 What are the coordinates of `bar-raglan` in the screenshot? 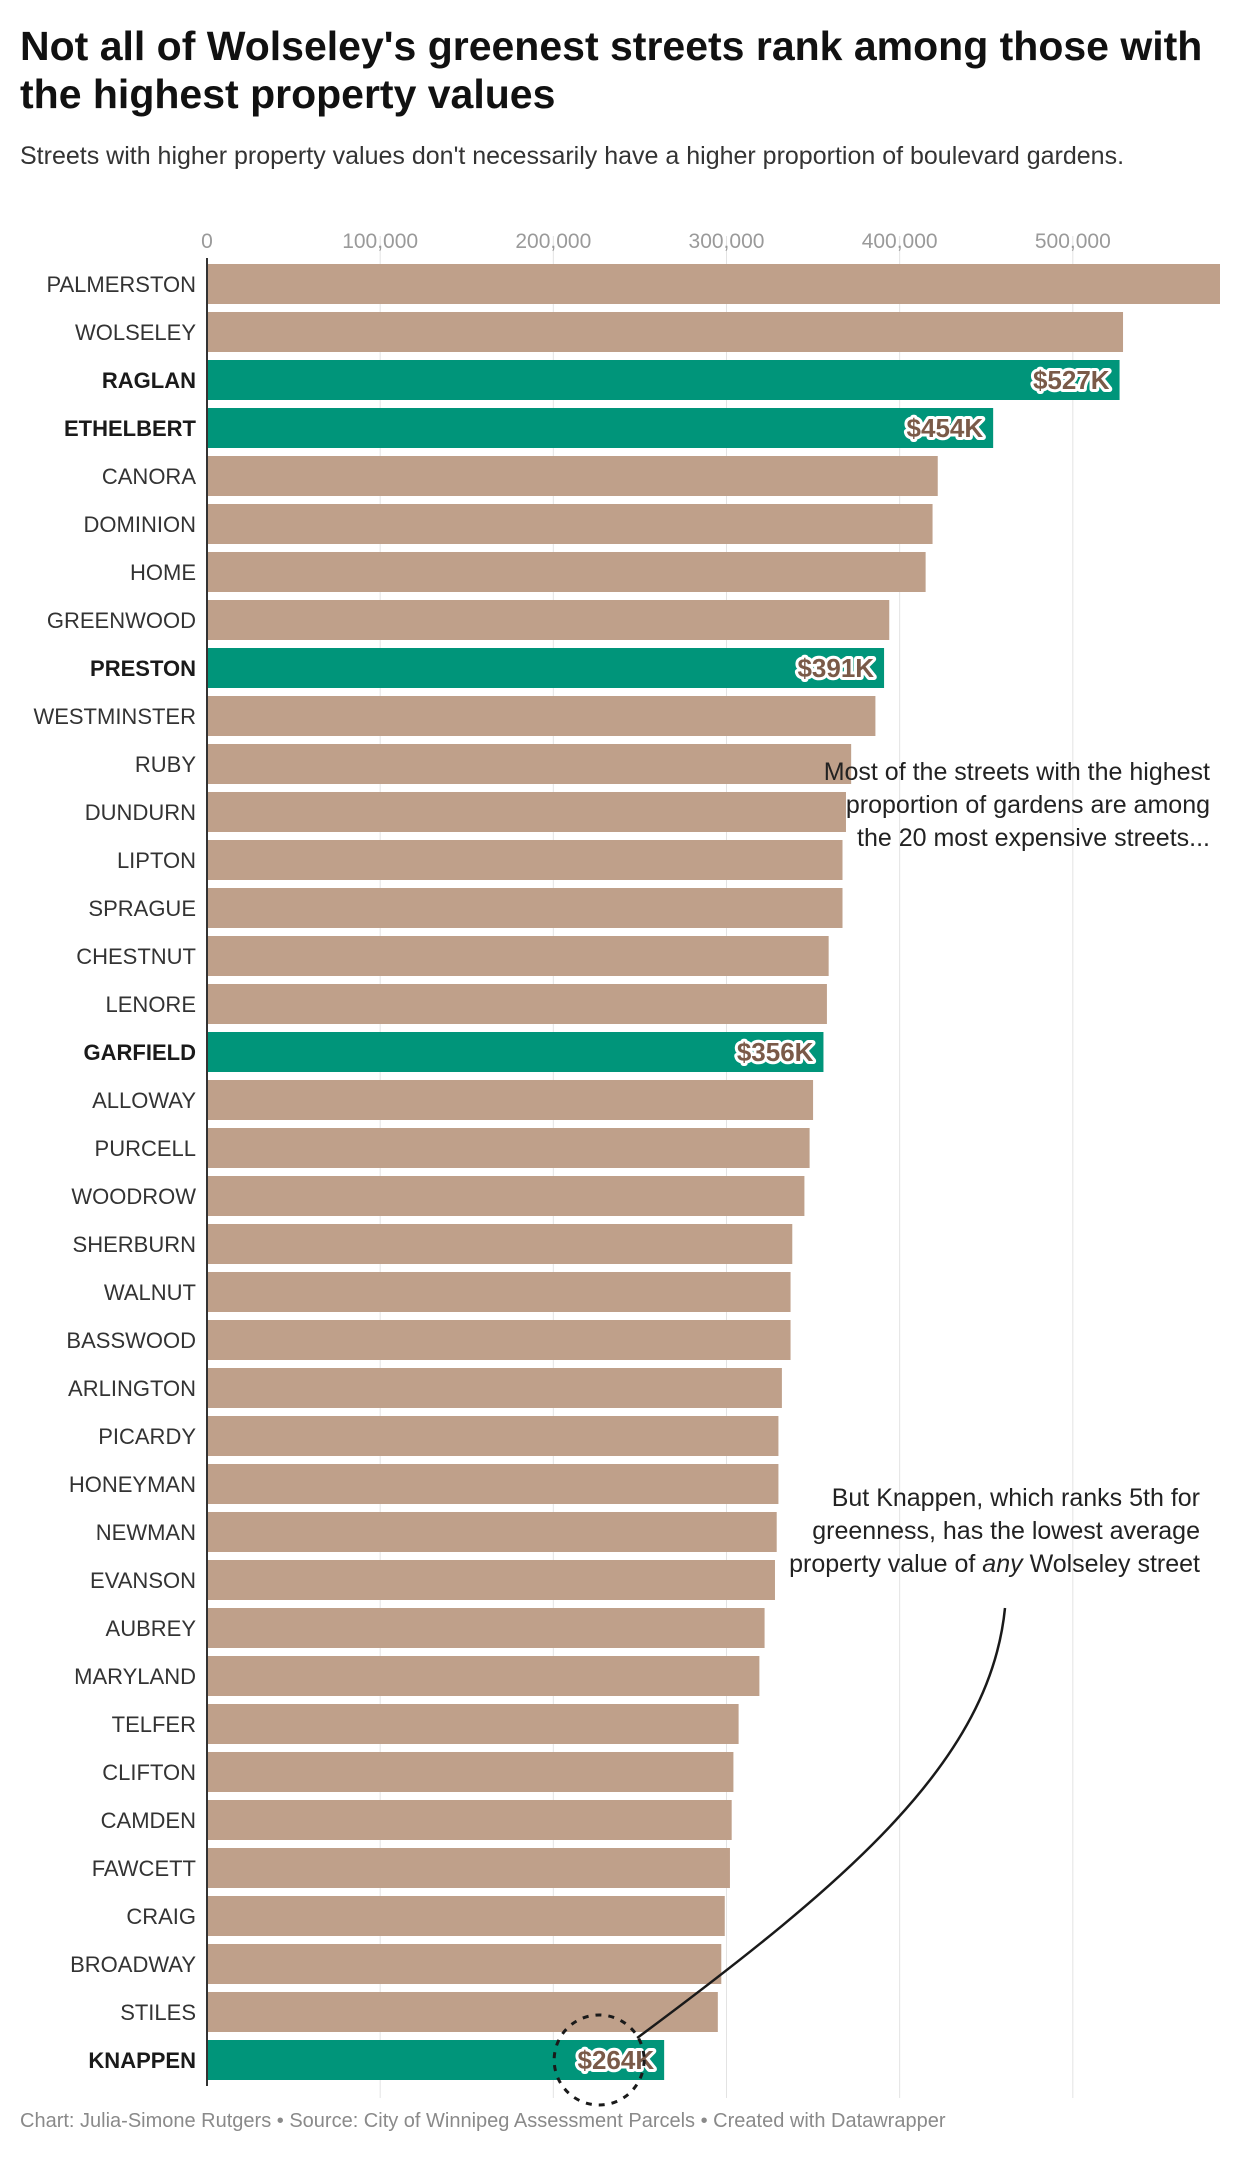 It's located at (664, 380).